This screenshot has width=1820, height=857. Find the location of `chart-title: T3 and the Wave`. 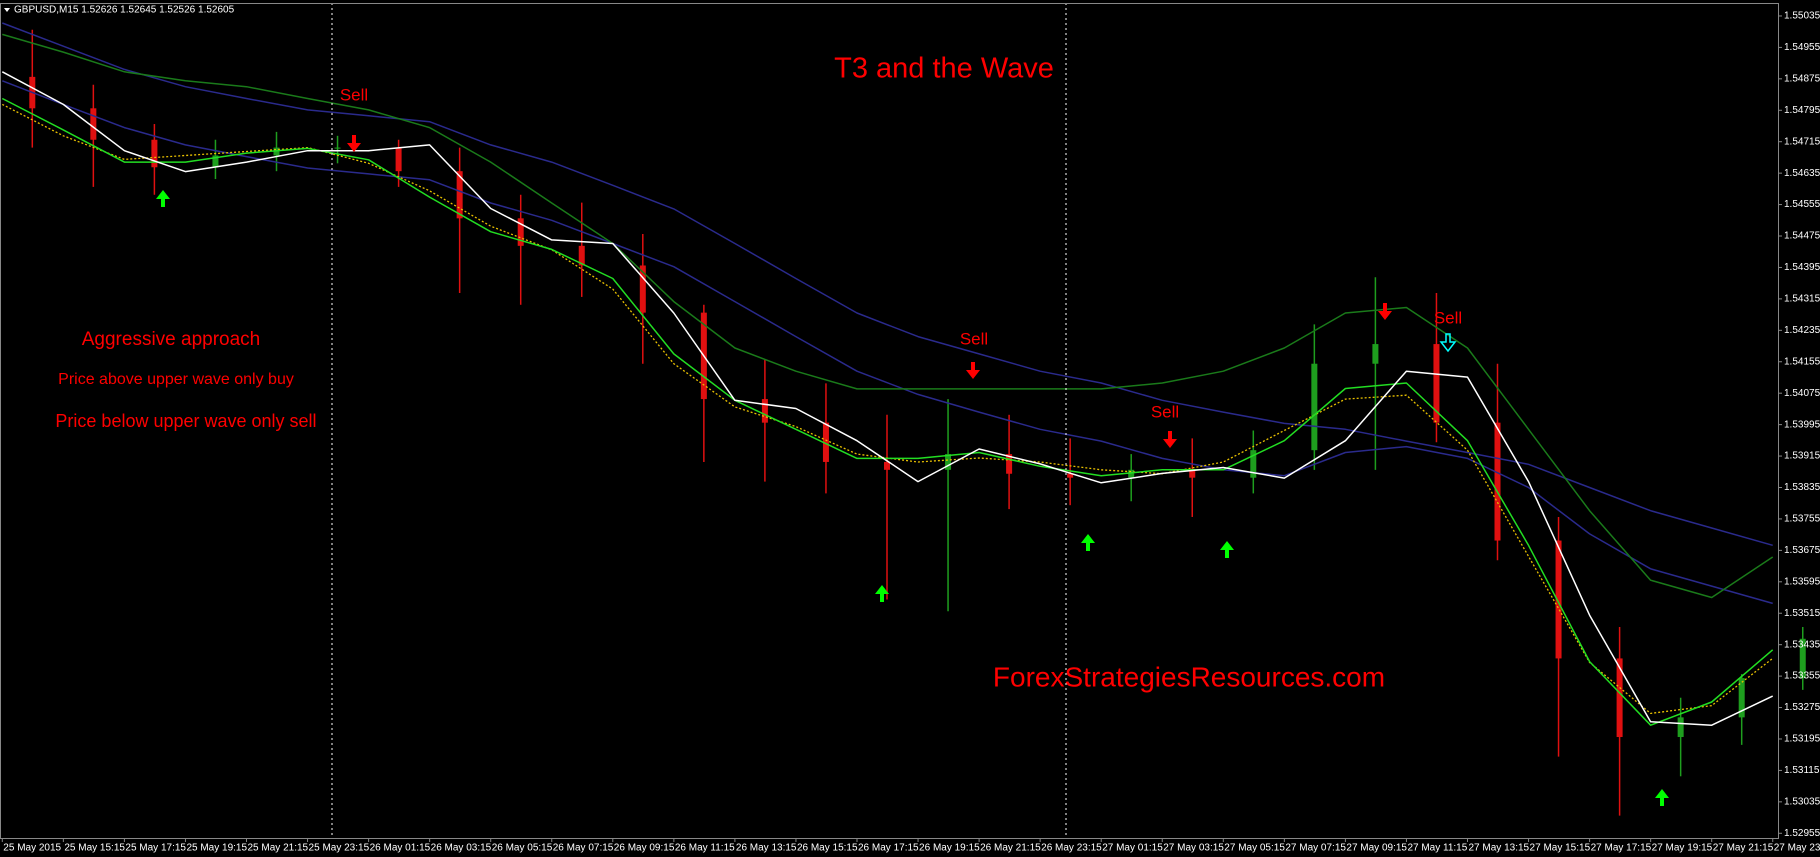

chart-title: T3 and the Wave is located at coordinates (944, 69).